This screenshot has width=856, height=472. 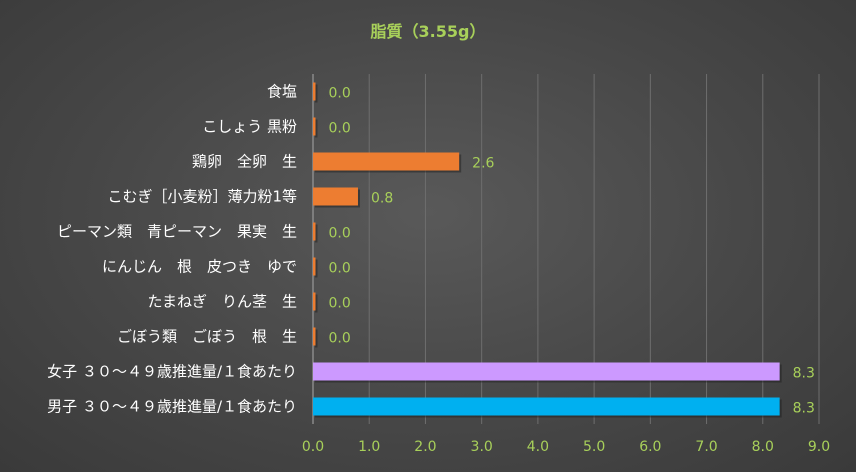 What do you see at coordinates (202, 197) in the screenshot?
I see `category-label: こむぎ［小麦粉］薄力粉1等` at bounding box center [202, 197].